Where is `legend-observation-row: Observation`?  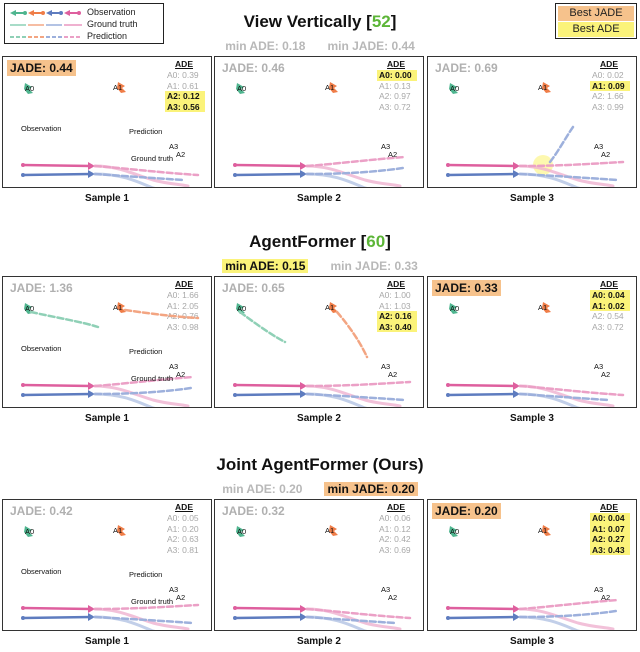 legend-observation-row: Observation is located at coordinates (84, 13).